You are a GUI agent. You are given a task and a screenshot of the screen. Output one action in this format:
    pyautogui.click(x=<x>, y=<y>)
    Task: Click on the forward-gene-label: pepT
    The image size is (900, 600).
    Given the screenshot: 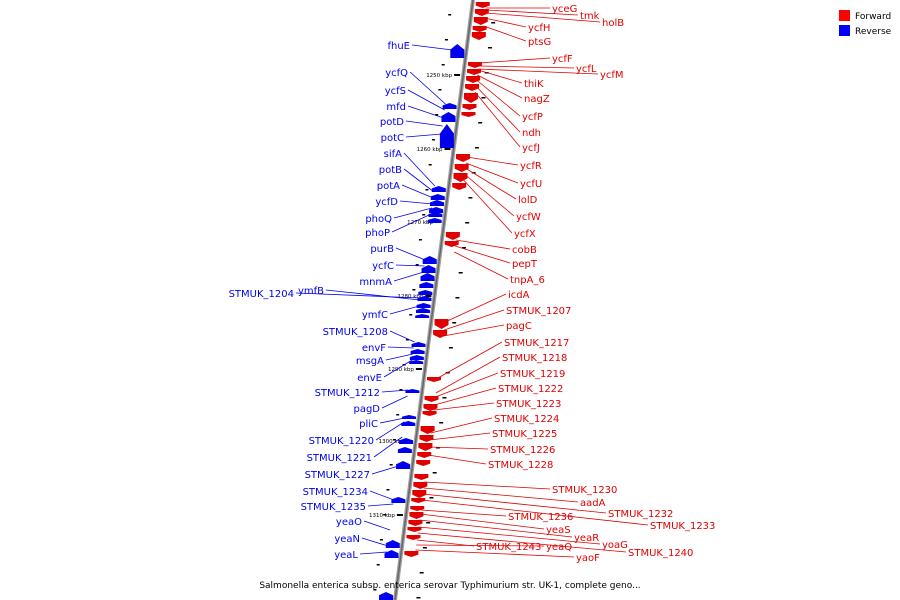 What is the action you would take?
    pyautogui.click(x=525, y=264)
    